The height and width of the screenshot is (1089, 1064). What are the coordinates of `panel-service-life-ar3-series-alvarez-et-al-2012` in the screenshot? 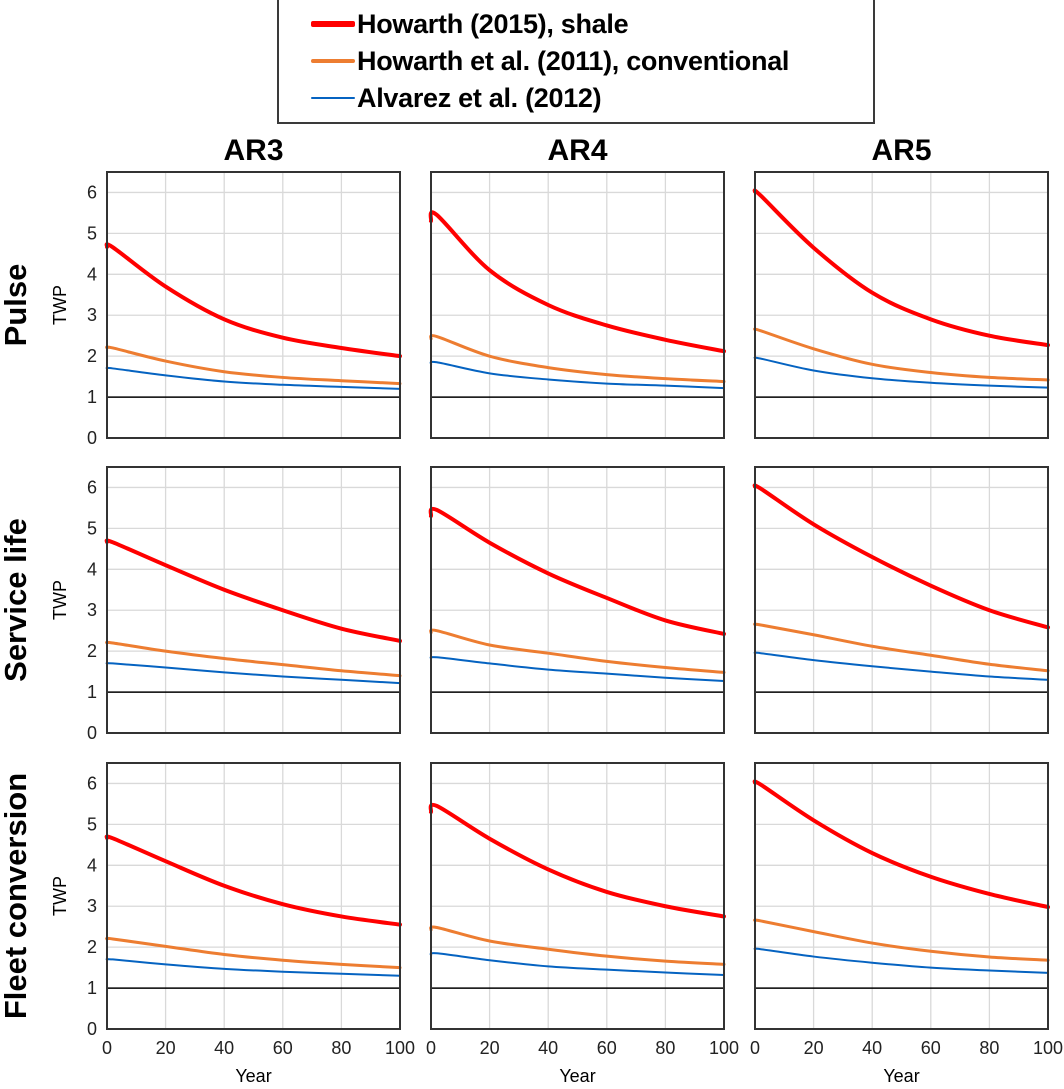 It's located at (253, 673).